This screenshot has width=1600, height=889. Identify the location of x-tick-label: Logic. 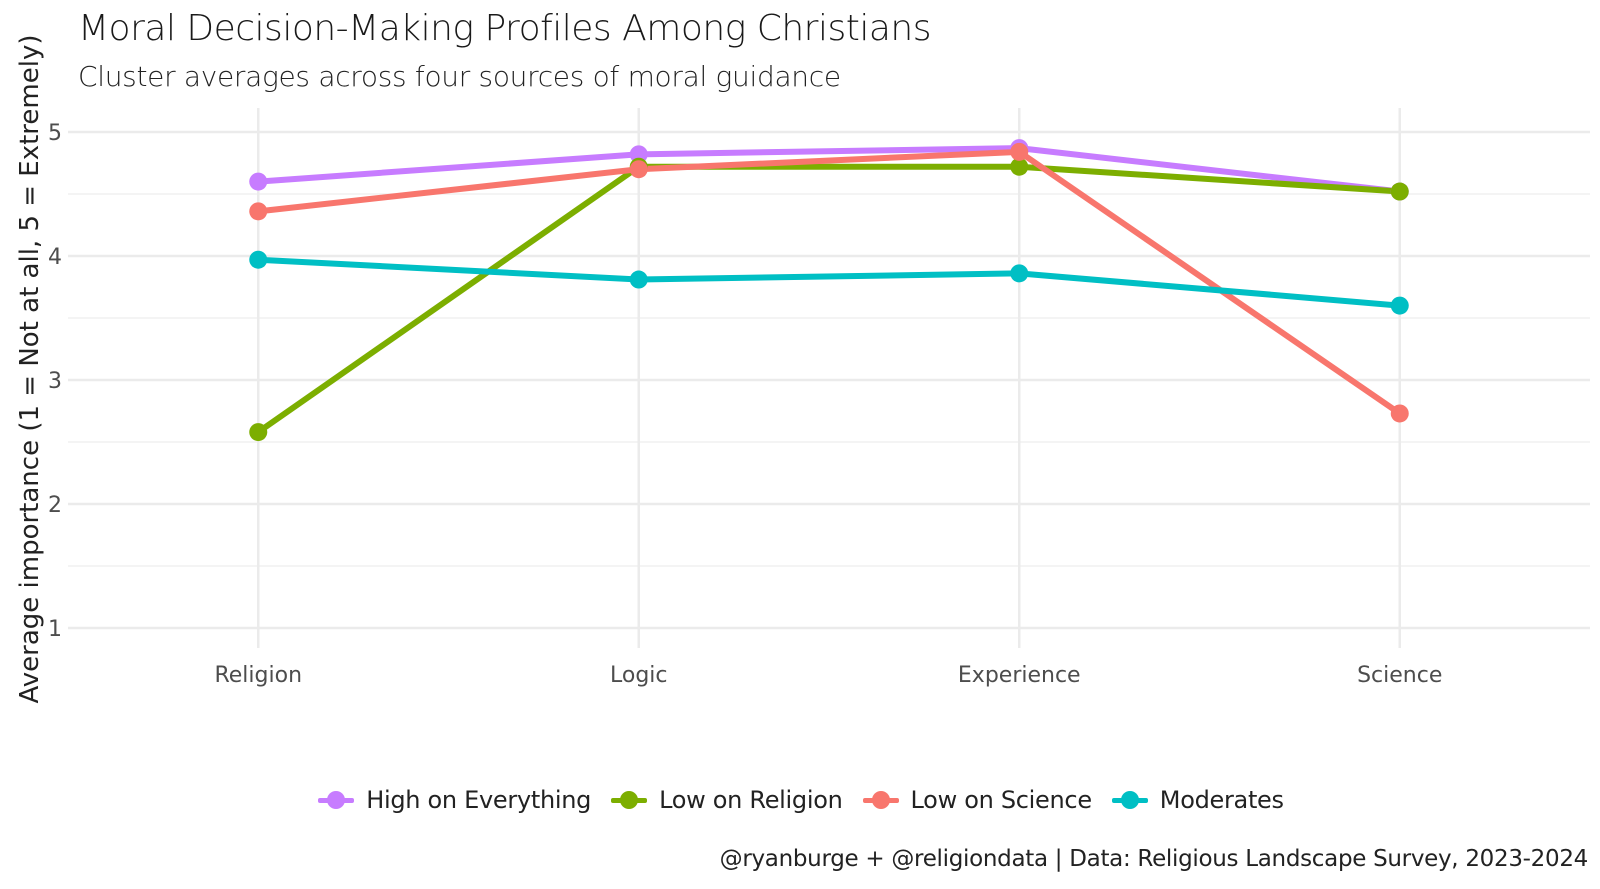
(639, 675).